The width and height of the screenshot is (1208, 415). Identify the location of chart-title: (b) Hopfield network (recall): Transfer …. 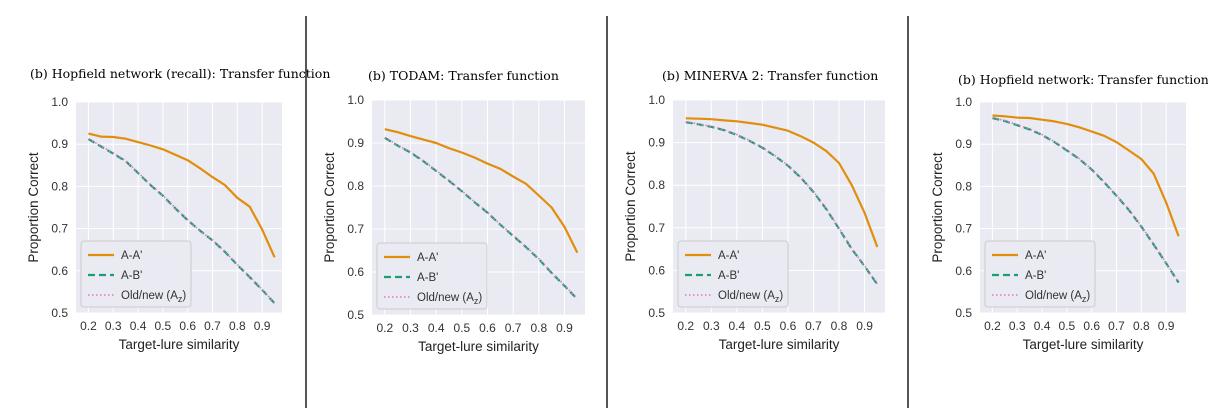
(180, 73).